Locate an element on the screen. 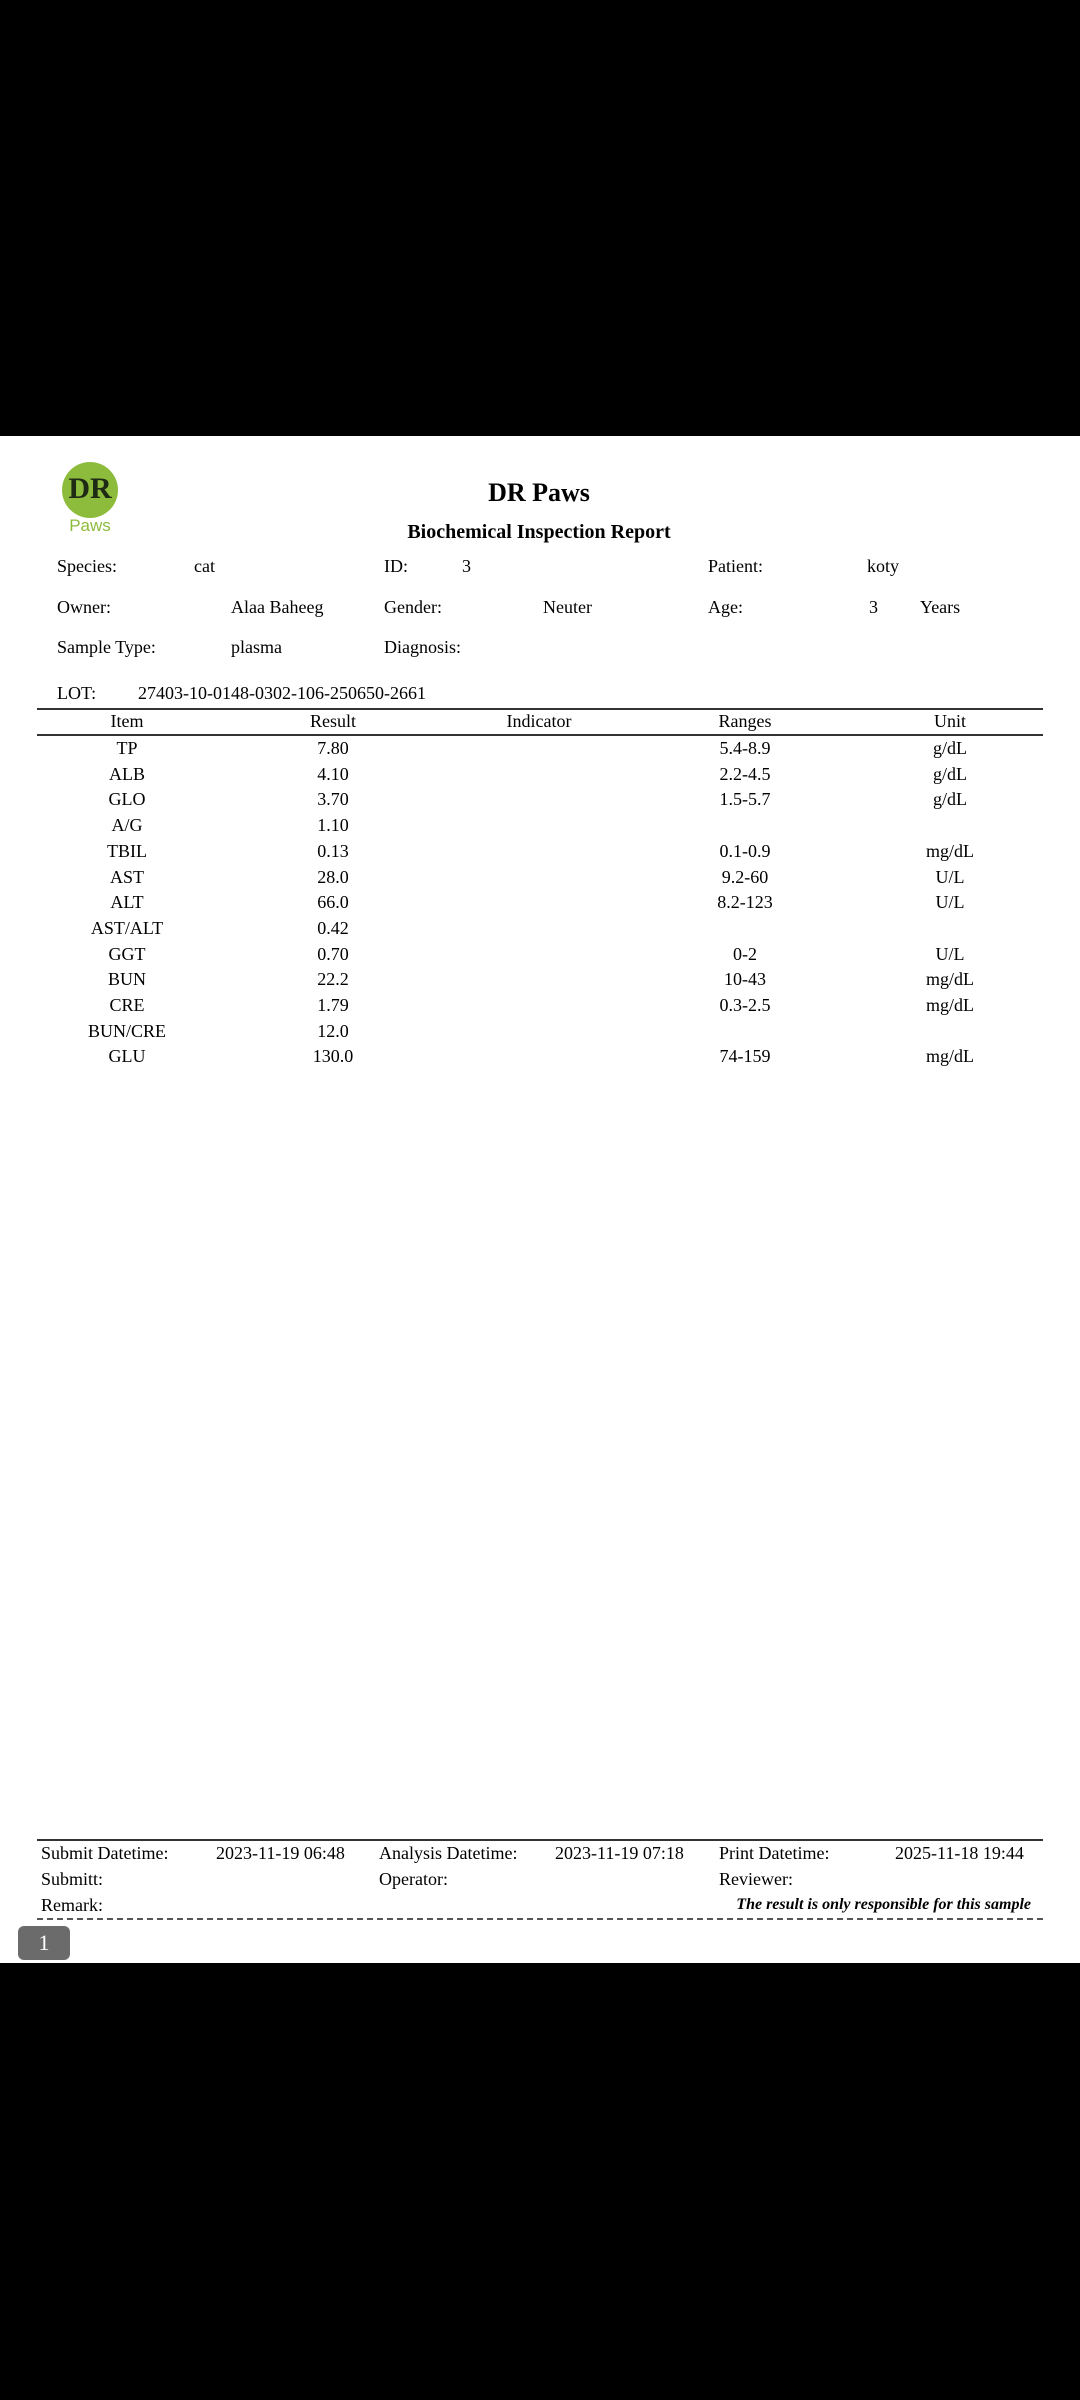 Image resolution: width=1080 pixels, height=2400 pixels. column-header-indicator: Indicator is located at coordinates (539, 721).